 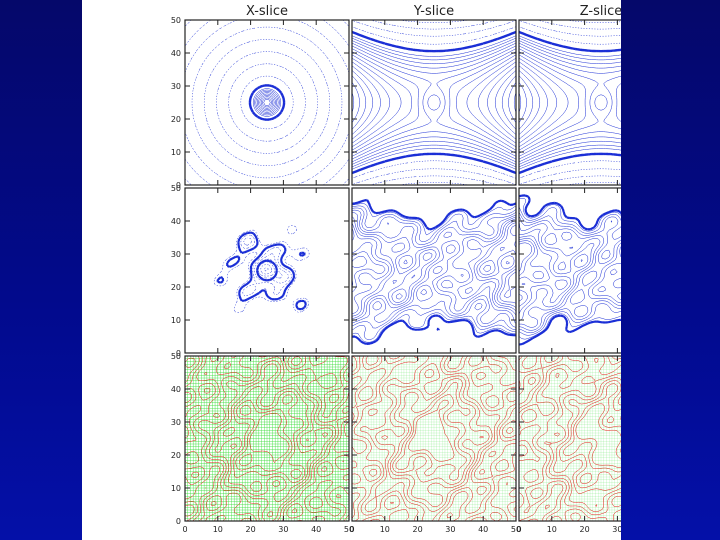 I want to click on x-tick-label: 20, so click(x=418, y=529).